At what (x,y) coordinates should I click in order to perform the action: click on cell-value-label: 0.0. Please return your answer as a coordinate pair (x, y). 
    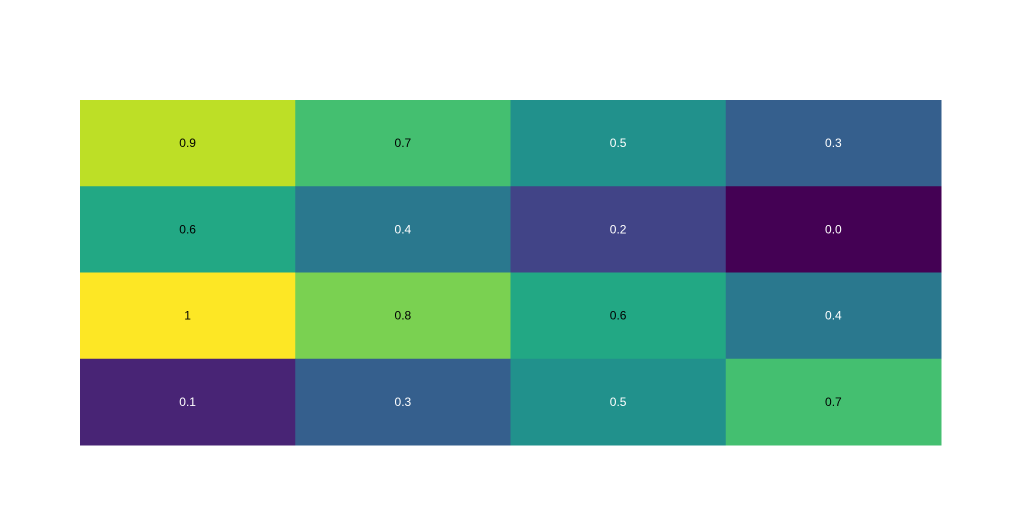
    Looking at the image, I should click on (833, 229).